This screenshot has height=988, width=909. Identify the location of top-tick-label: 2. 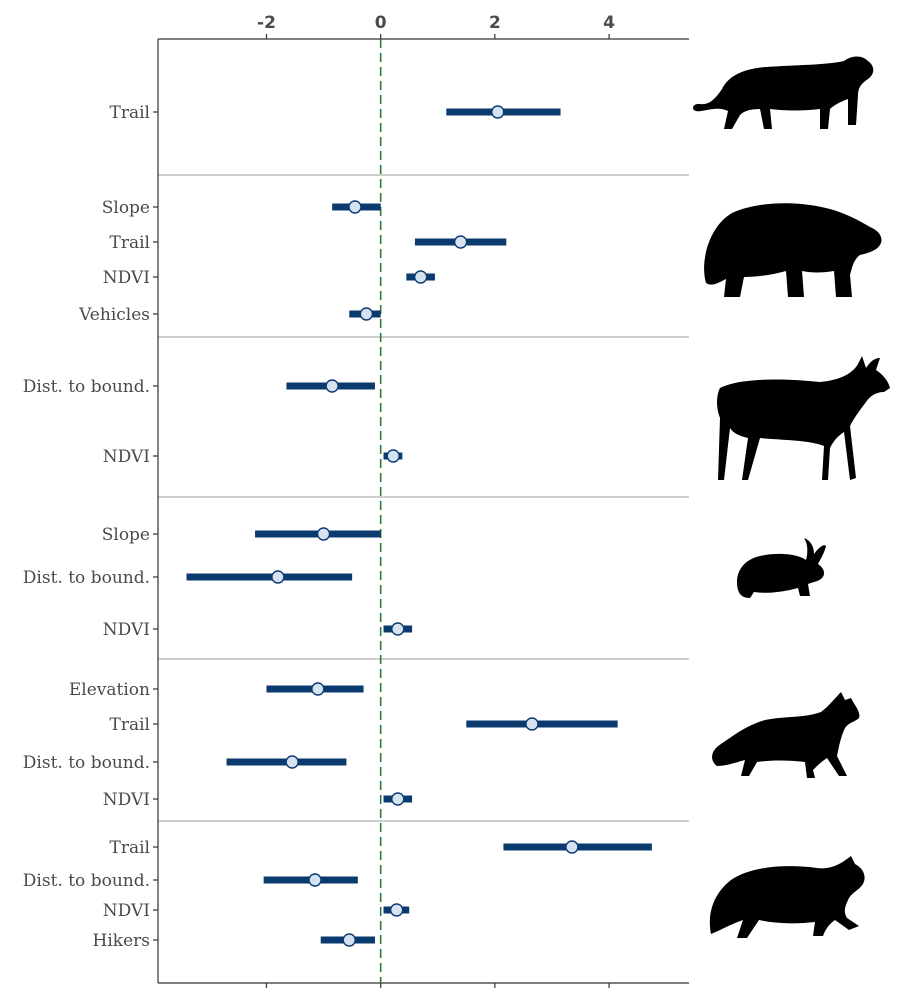
(495, 23).